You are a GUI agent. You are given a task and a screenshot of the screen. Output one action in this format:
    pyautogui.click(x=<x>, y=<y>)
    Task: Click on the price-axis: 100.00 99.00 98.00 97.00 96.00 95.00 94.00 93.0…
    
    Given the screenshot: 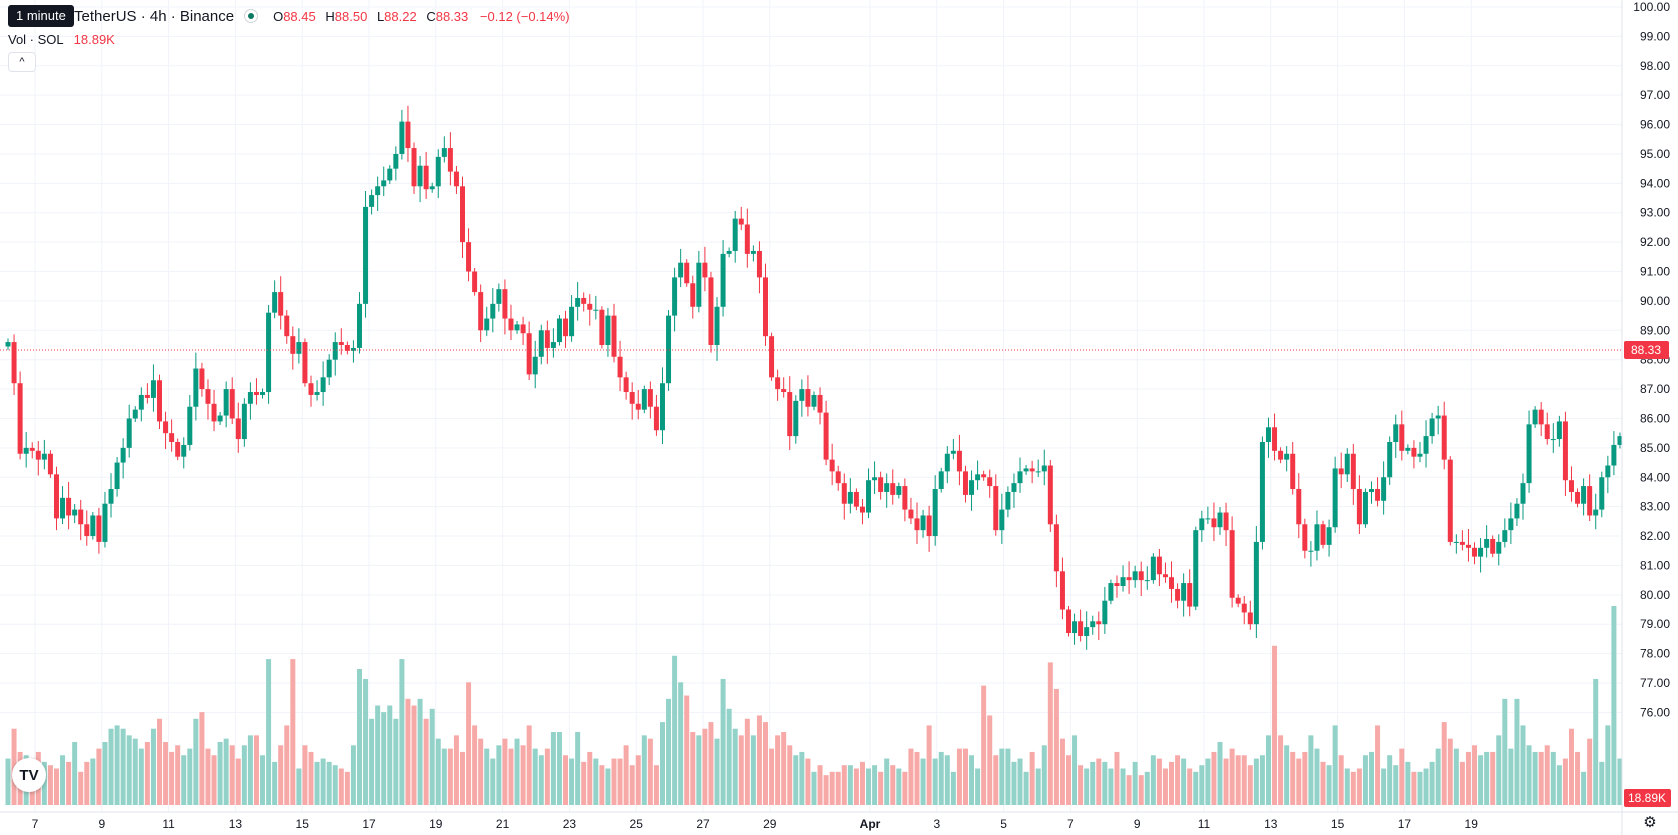 What is the action you would take?
    pyautogui.click(x=1651, y=359)
    